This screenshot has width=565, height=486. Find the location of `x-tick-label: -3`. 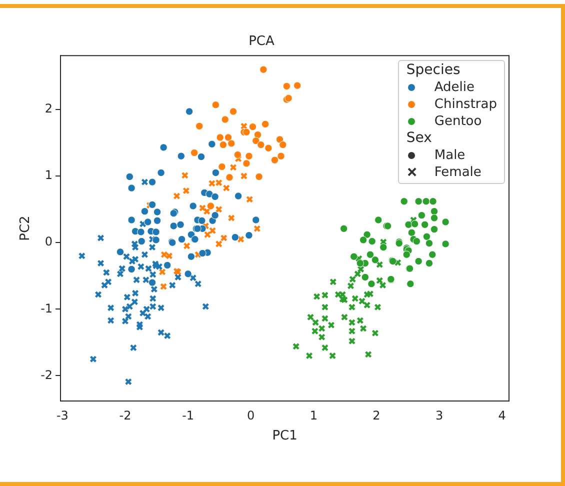

x-tick-label: -3 is located at coordinates (62, 415).